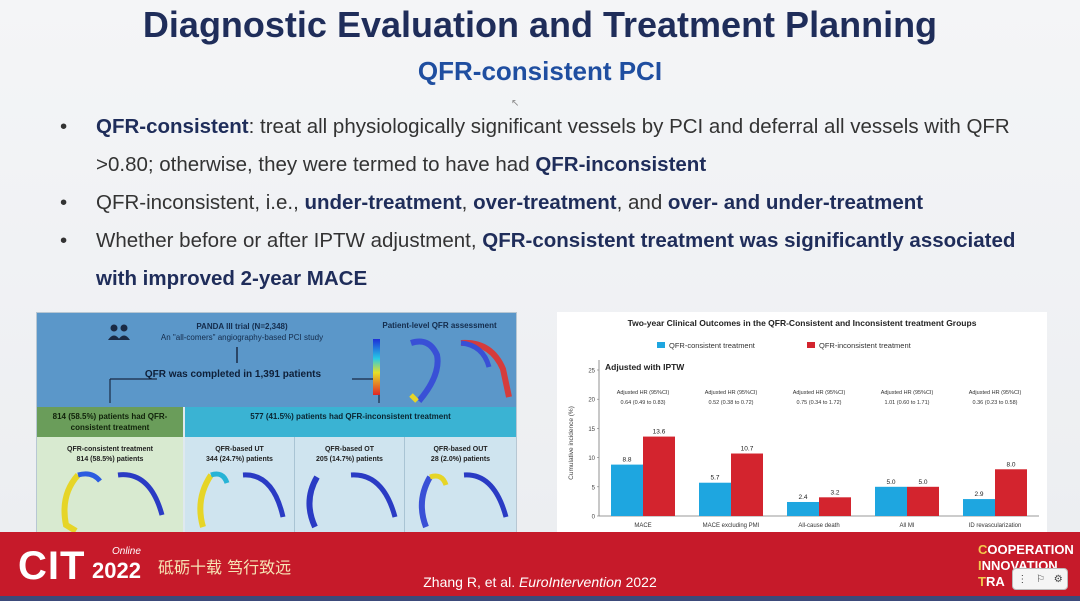 This screenshot has width=1080, height=601. Describe the element at coordinates (239, 488) in the screenshot. I see `ut-cell: QFR-based UT 344 (24.7%) patients` at that location.